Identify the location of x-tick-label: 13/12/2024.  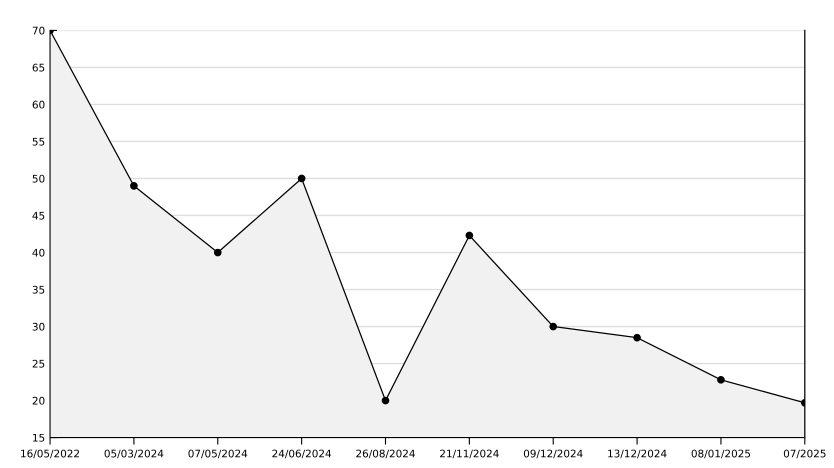
(637, 454).